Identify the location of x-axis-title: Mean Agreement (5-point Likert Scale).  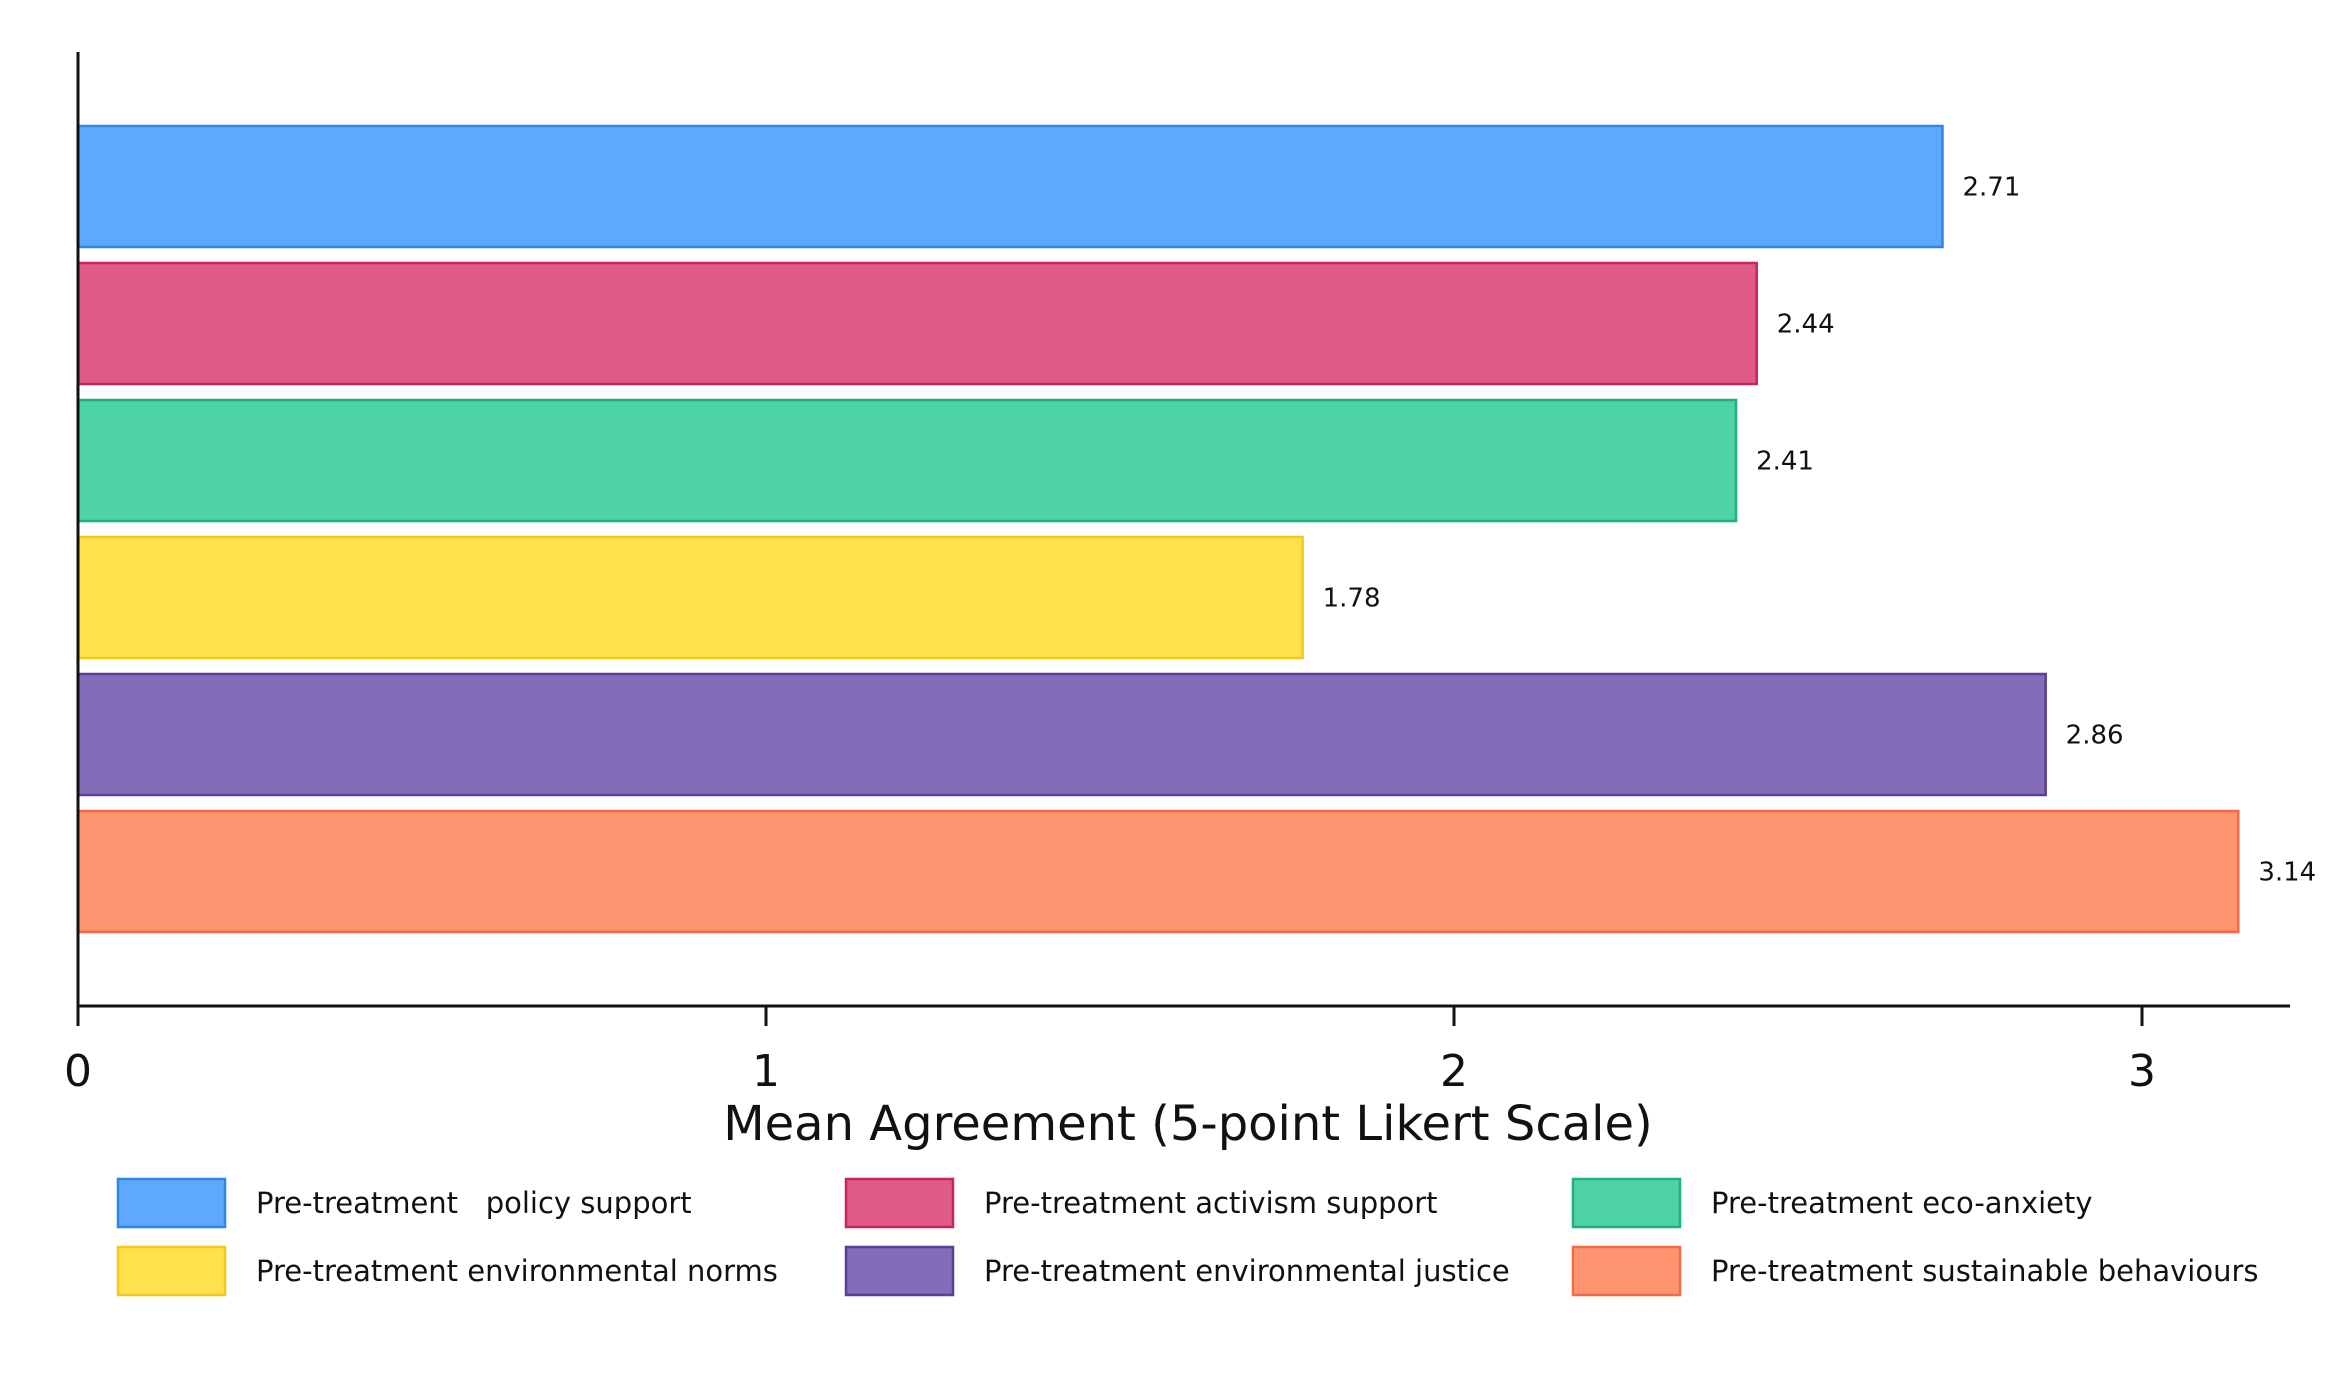
(1188, 1124).